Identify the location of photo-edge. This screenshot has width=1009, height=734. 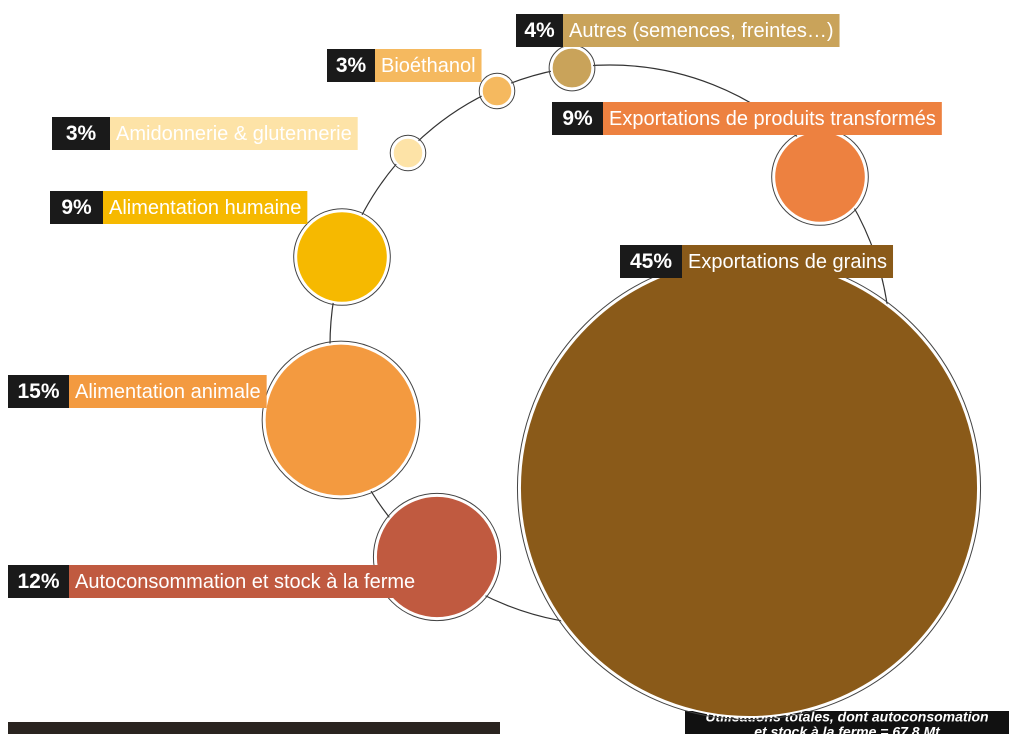
(254, 728).